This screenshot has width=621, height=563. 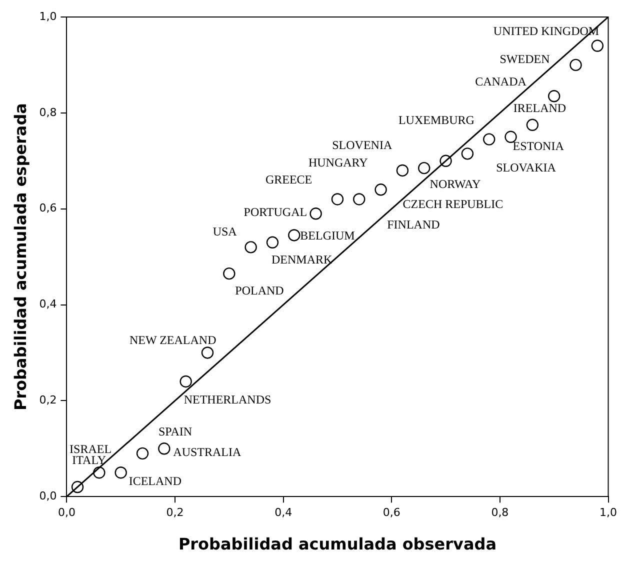 What do you see at coordinates (526, 167) in the screenshot?
I see `annotation: SLOVAKIA` at bounding box center [526, 167].